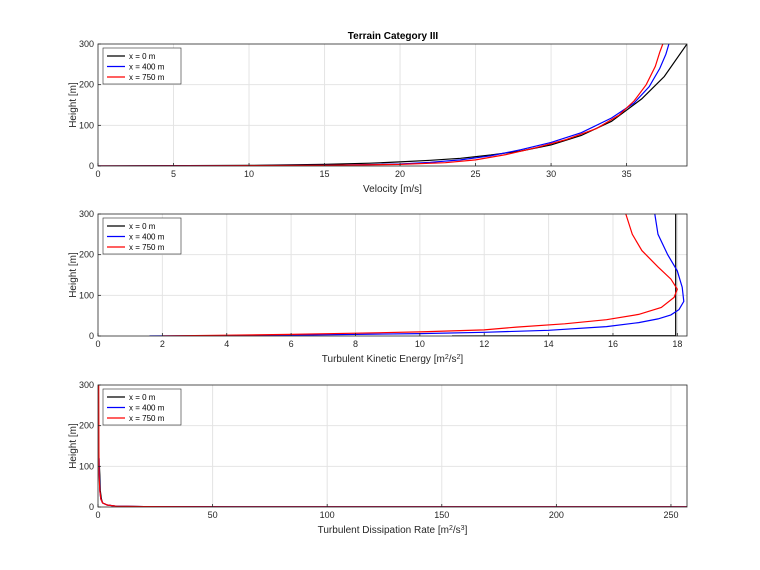 This screenshot has width=760, height=570. Describe the element at coordinates (226, 344) in the screenshot. I see `x-tick-label: 4` at that location.